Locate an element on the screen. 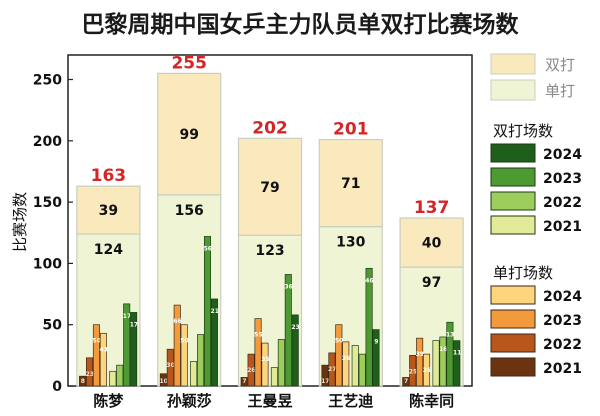 This screenshot has width=600, height=416. doubles-total-label: 99 is located at coordinates (188, 135).